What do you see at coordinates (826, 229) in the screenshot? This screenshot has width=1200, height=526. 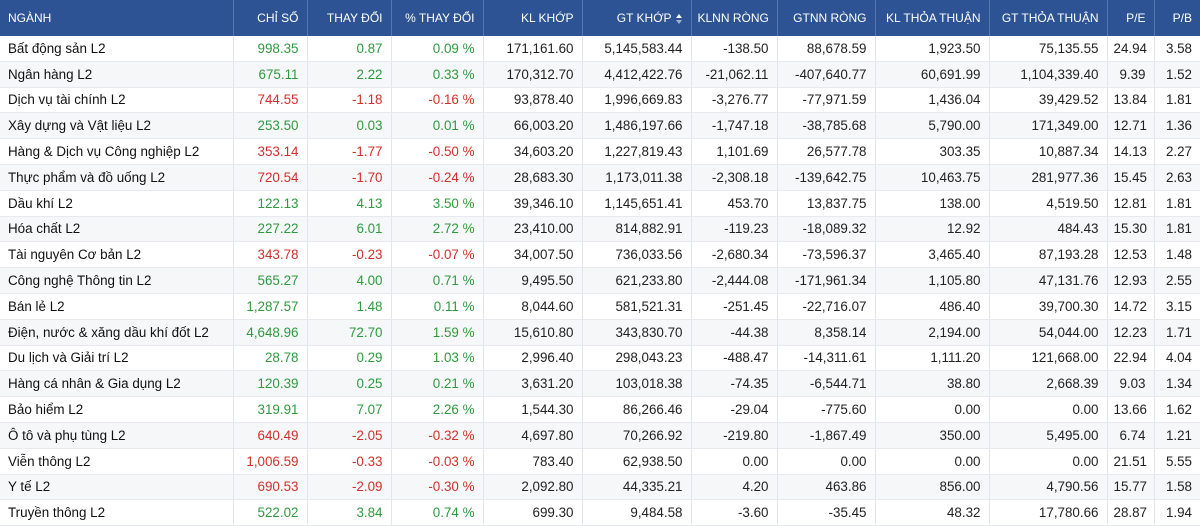 I see `cell-foreign-net-value: -18,089.32` at bounding box center [826, 229].